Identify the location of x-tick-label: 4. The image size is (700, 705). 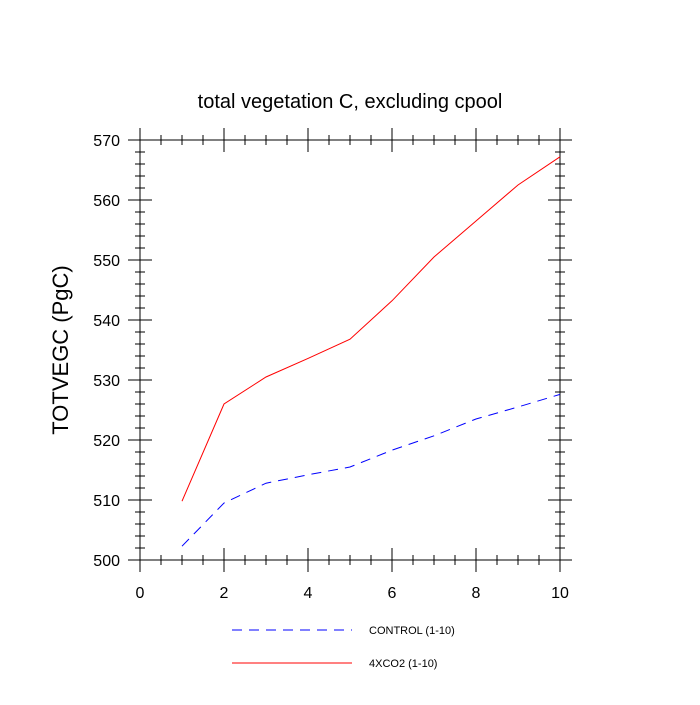
(308, 593).